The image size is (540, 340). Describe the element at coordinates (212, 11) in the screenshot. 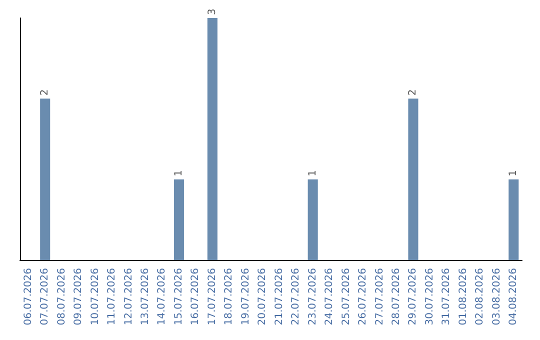

I see `data-label: 3` at that location.